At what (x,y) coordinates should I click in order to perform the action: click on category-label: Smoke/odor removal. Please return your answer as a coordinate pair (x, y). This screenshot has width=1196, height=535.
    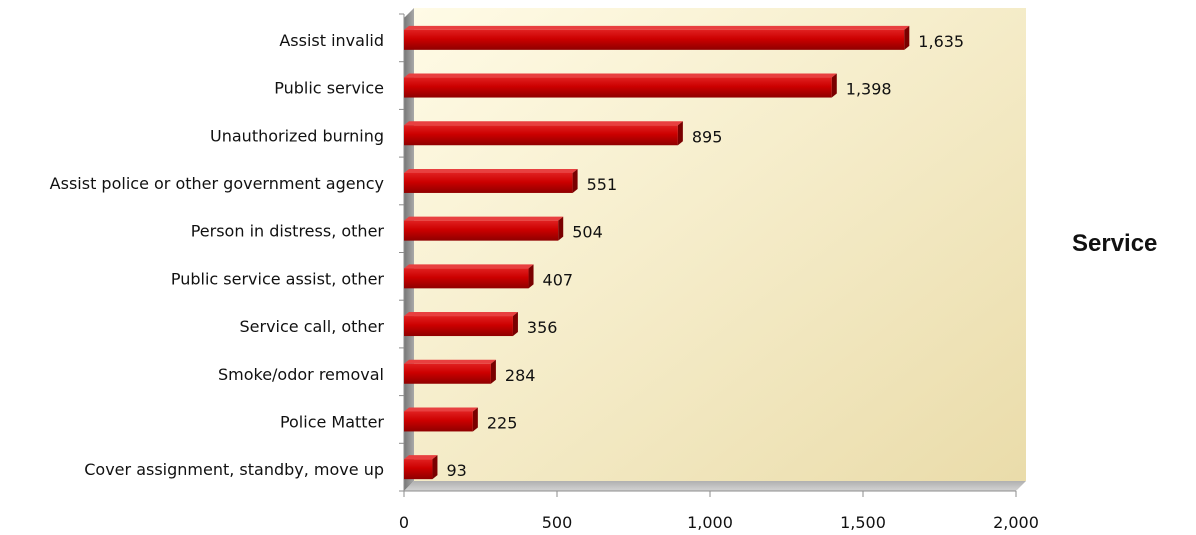
    Looking at the image, I should click on (301, 374).